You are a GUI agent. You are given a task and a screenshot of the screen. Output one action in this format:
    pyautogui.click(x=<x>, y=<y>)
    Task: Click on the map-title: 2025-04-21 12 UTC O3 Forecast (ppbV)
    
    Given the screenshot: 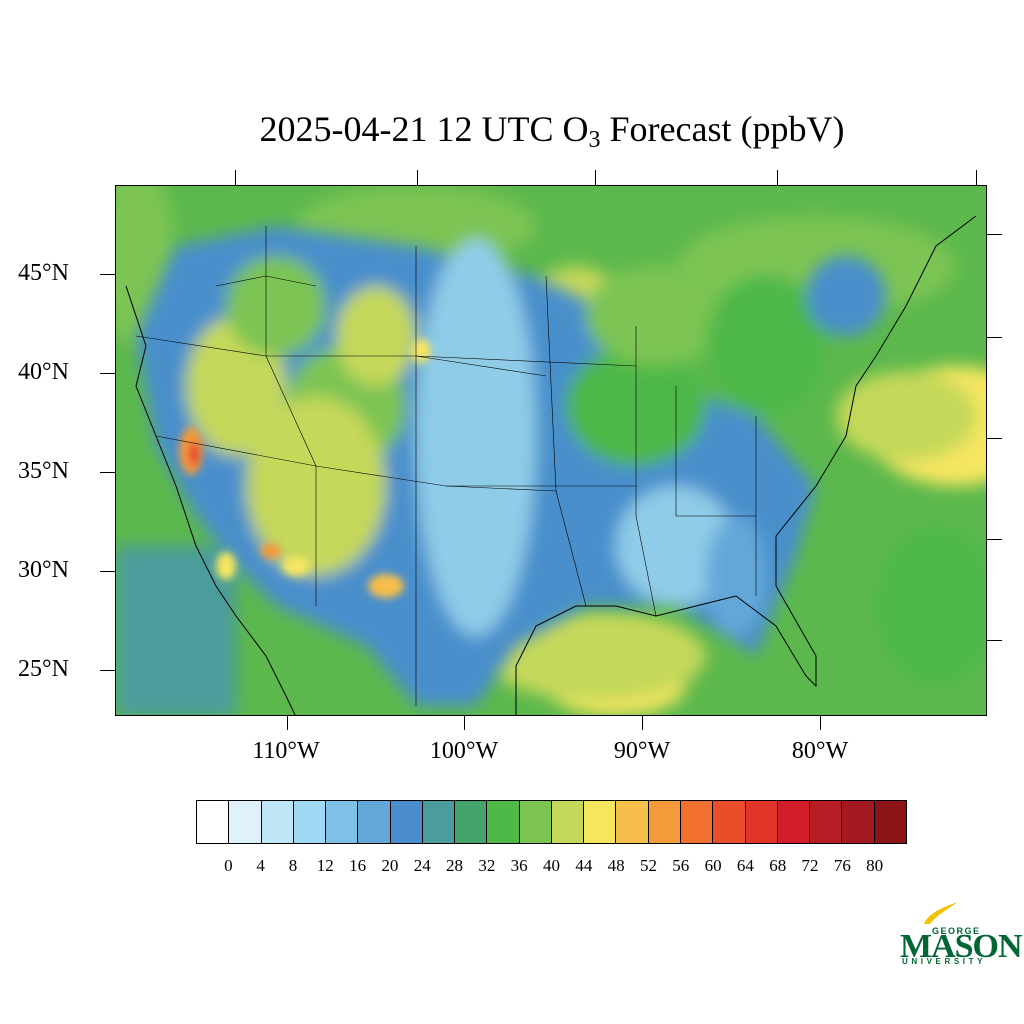 What is the action you would take?
    pyautogui.click(x=512, y=131)
    